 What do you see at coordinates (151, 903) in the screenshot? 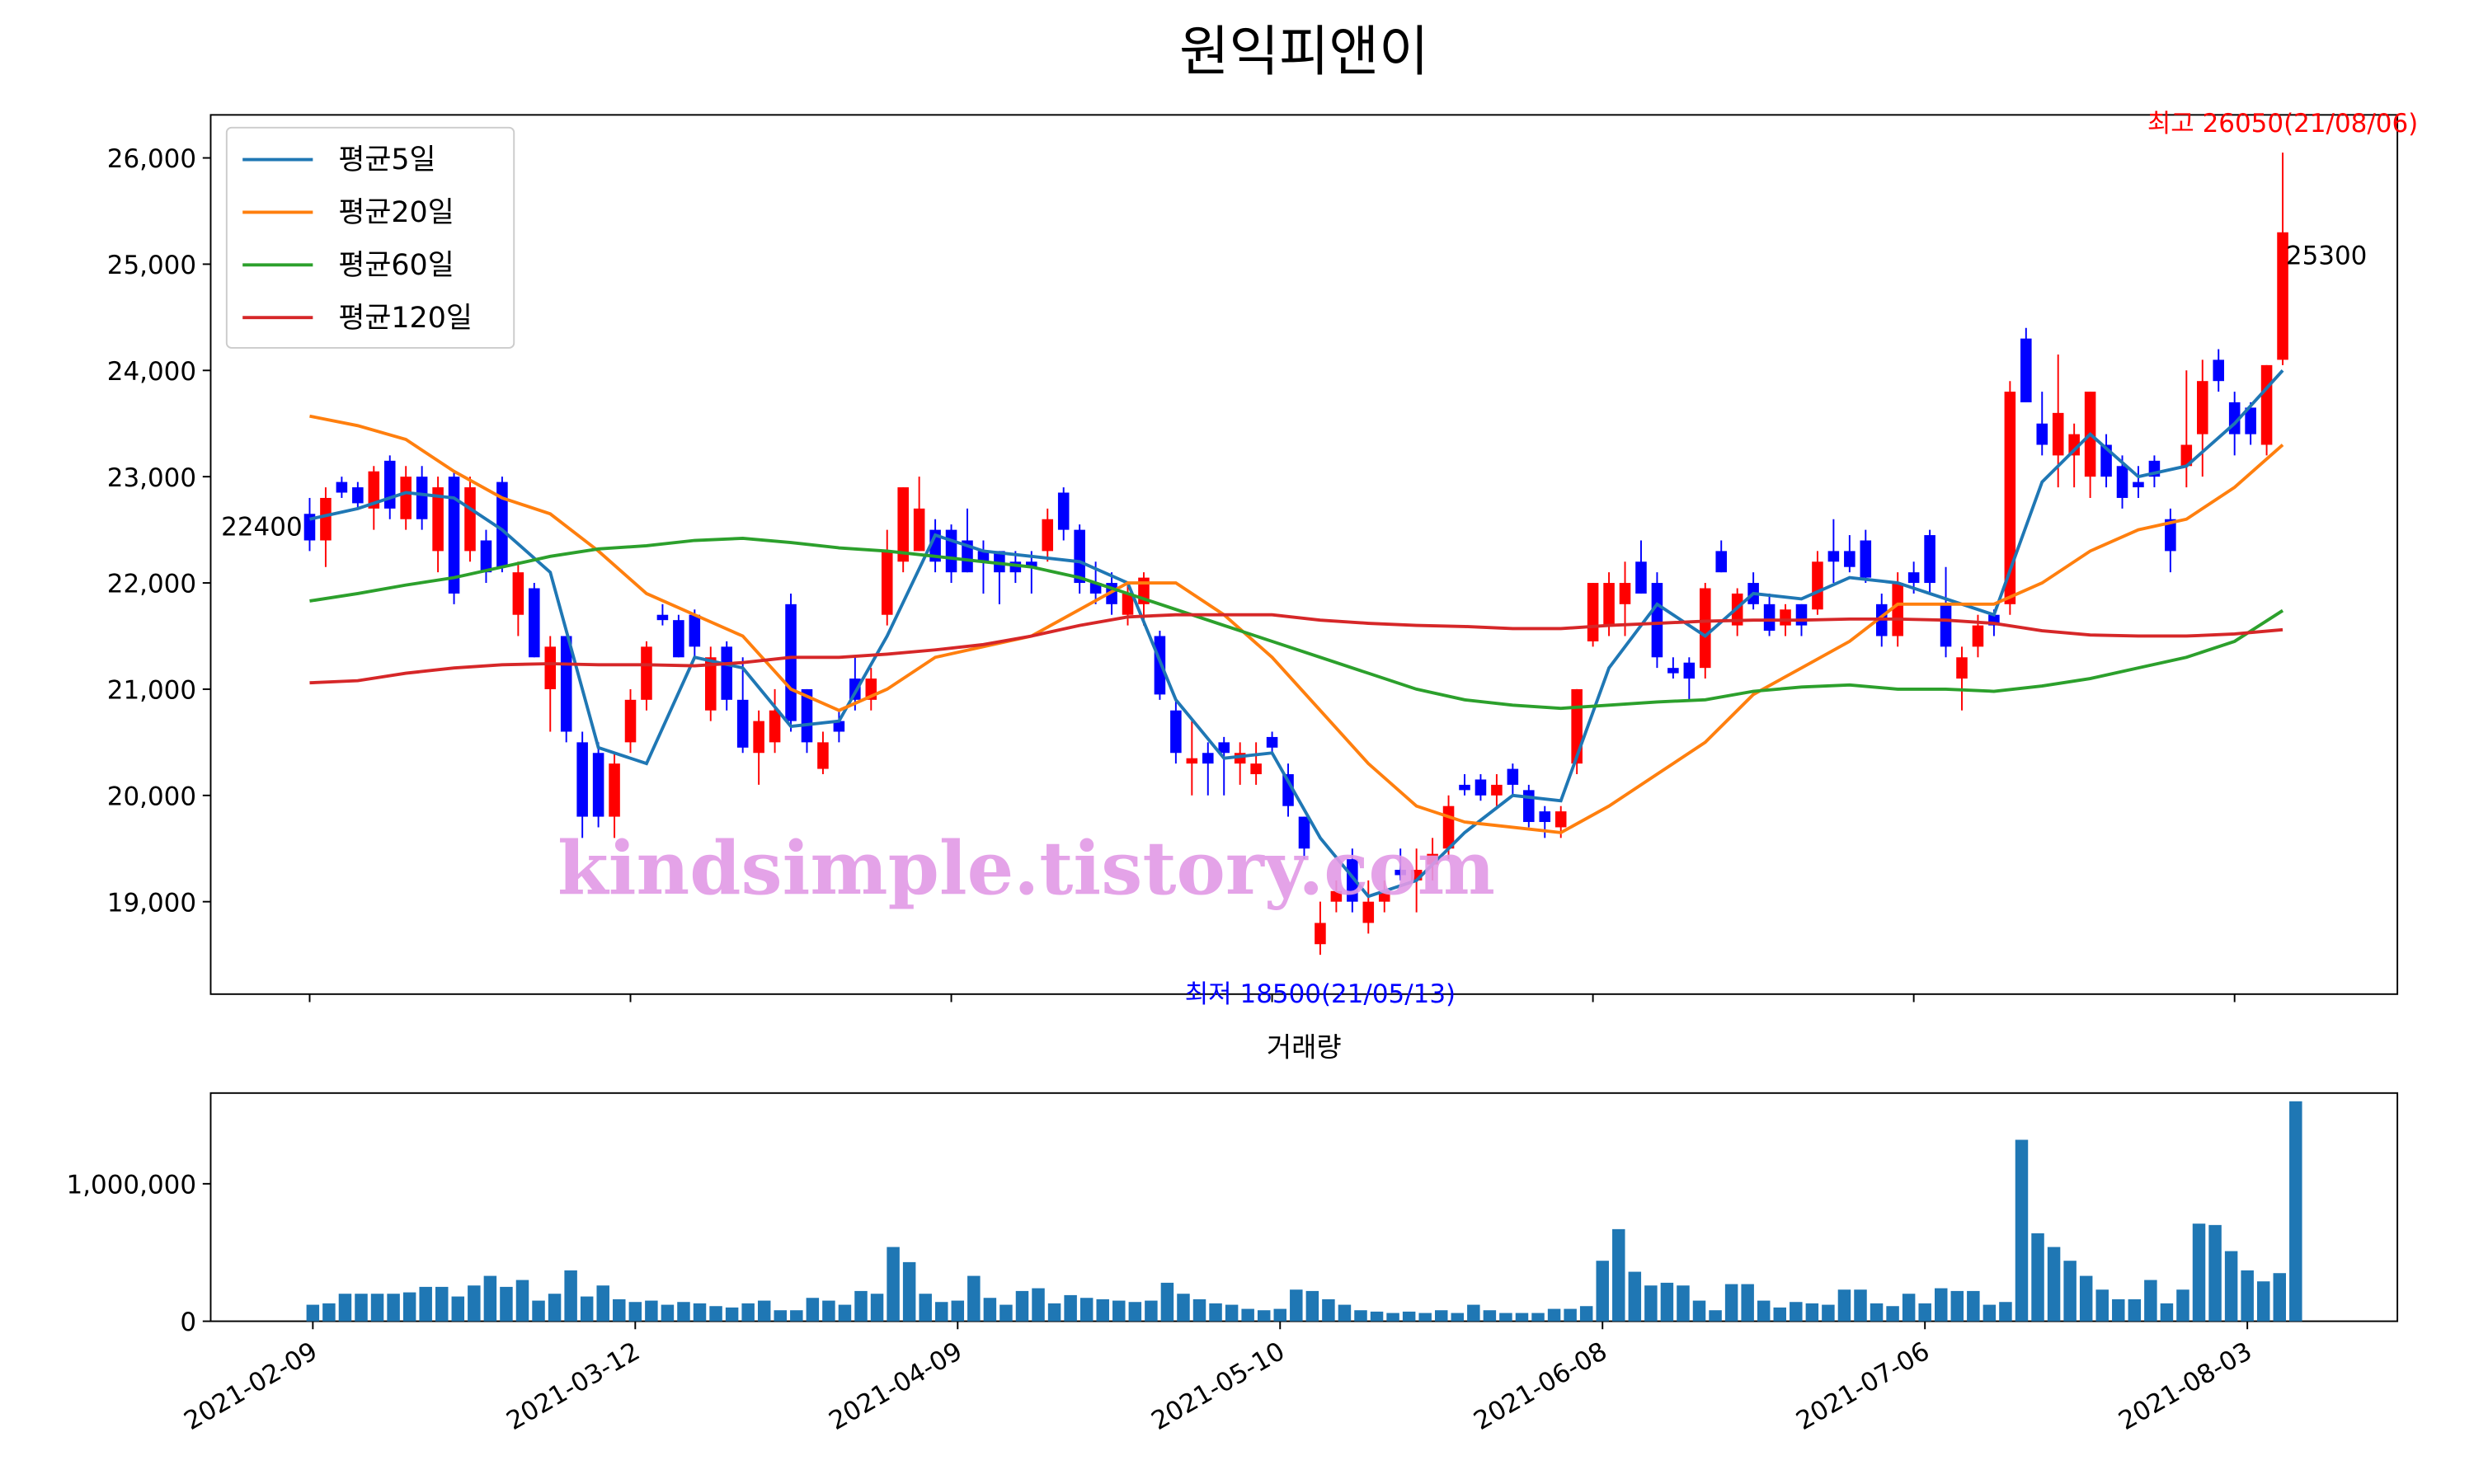
I see `y-tick-label: 19,000` at bounding box center [151, 903].